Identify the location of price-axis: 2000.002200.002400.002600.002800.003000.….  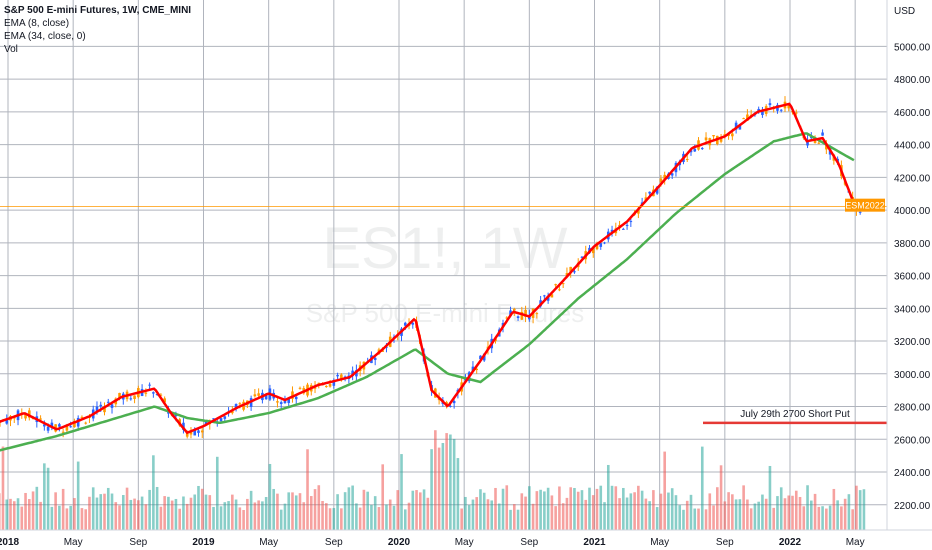
(909, 275).